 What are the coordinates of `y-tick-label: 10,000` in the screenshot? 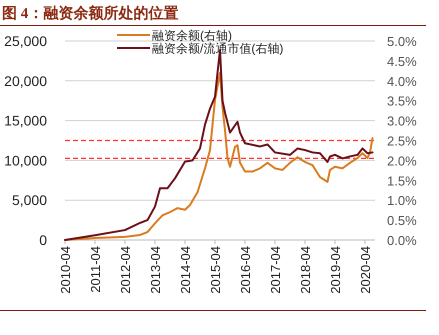 It's located at (26, 160).